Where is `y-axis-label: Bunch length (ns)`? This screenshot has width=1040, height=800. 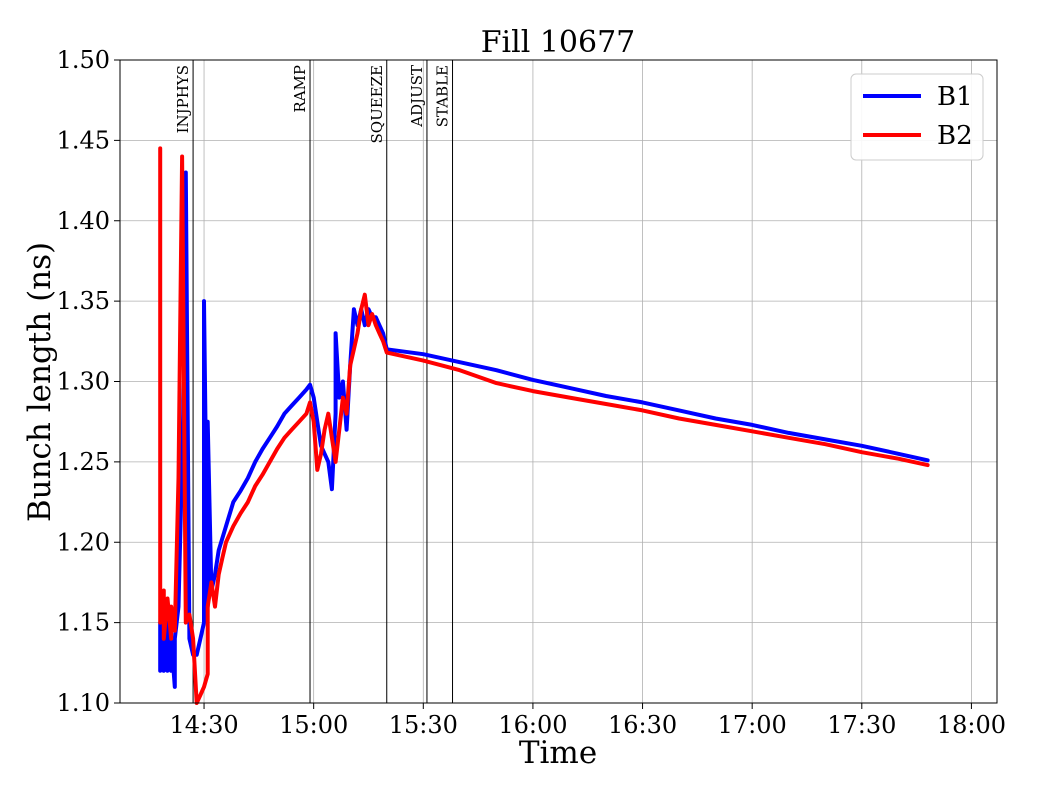 y-axis-label: Bunch length (ns) is located at coordinates (40, 382).